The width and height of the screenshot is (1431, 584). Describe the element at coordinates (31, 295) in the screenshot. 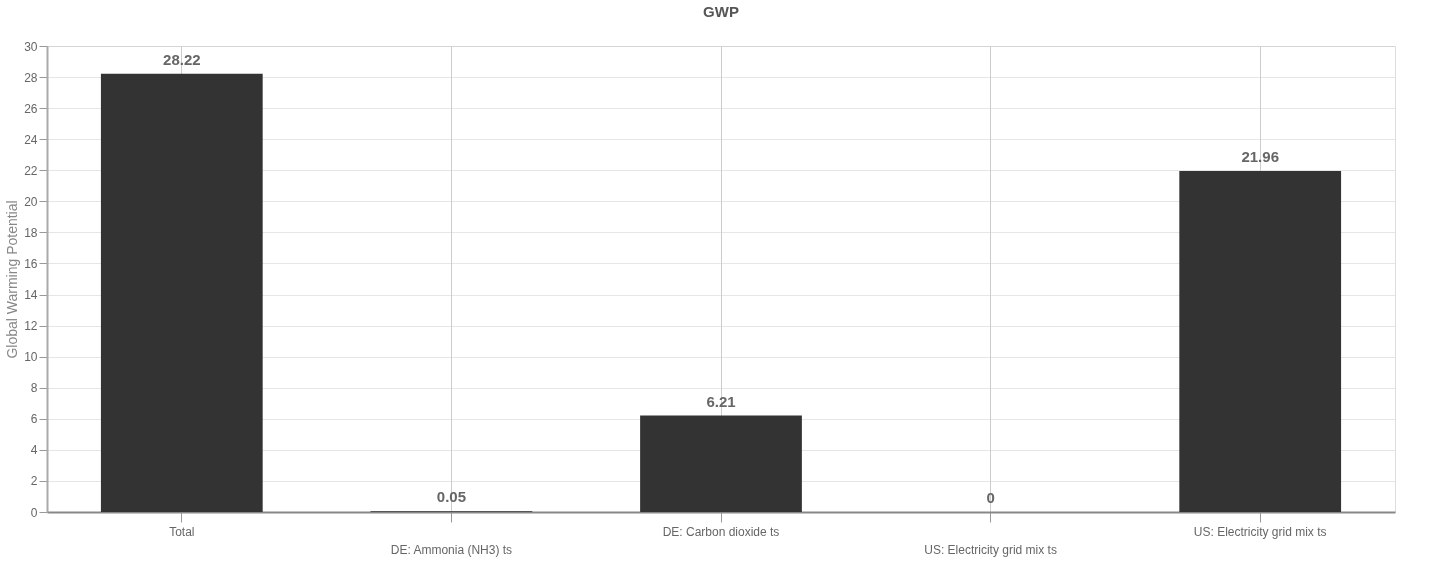

I see `y-tick-label: 14` at that location.